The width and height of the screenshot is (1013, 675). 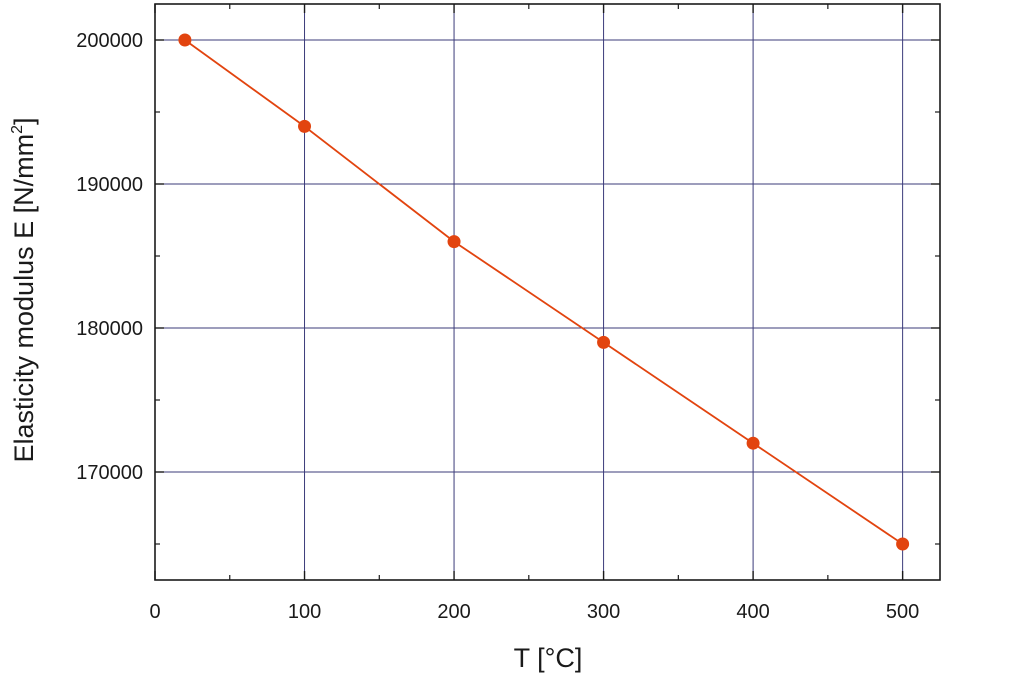 What do you see at coordinates (24, 298) in the screenshot?
I see `y-axis-title-main: Elasticity modulus E [N/mm` at bounding box center [24, 298].